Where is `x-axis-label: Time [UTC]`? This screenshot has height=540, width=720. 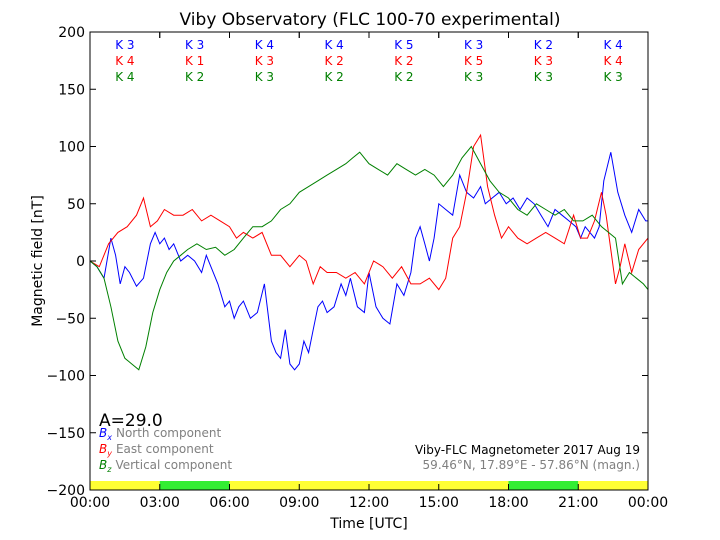
x-axis-label: Time [UTC] is located at coordinates (368, 524).